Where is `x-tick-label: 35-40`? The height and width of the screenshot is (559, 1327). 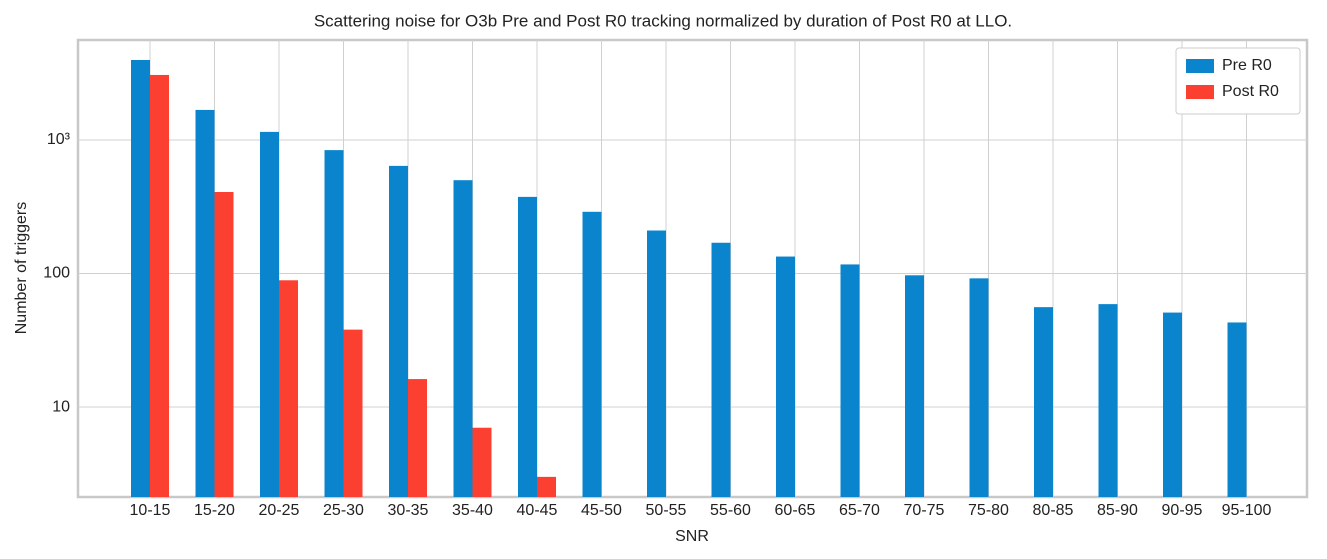 x-tick-label: 35-40 is located at coordinates (472, 510).